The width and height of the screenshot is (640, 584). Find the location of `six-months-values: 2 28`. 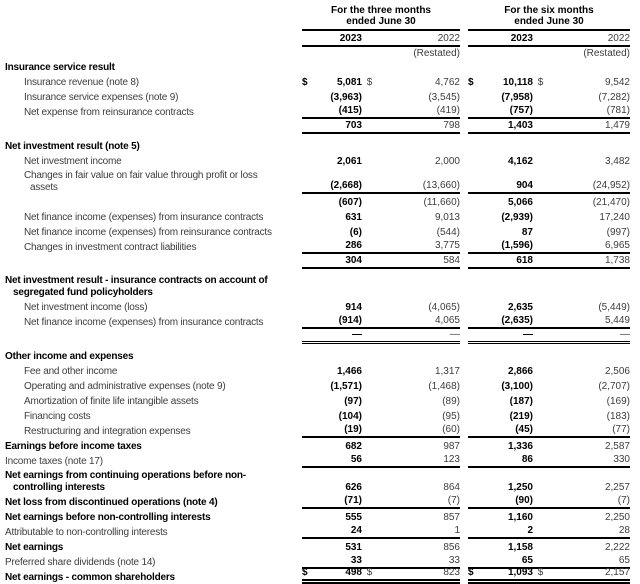

six-months-values: 2 28 is located at coordinates (549, 532).